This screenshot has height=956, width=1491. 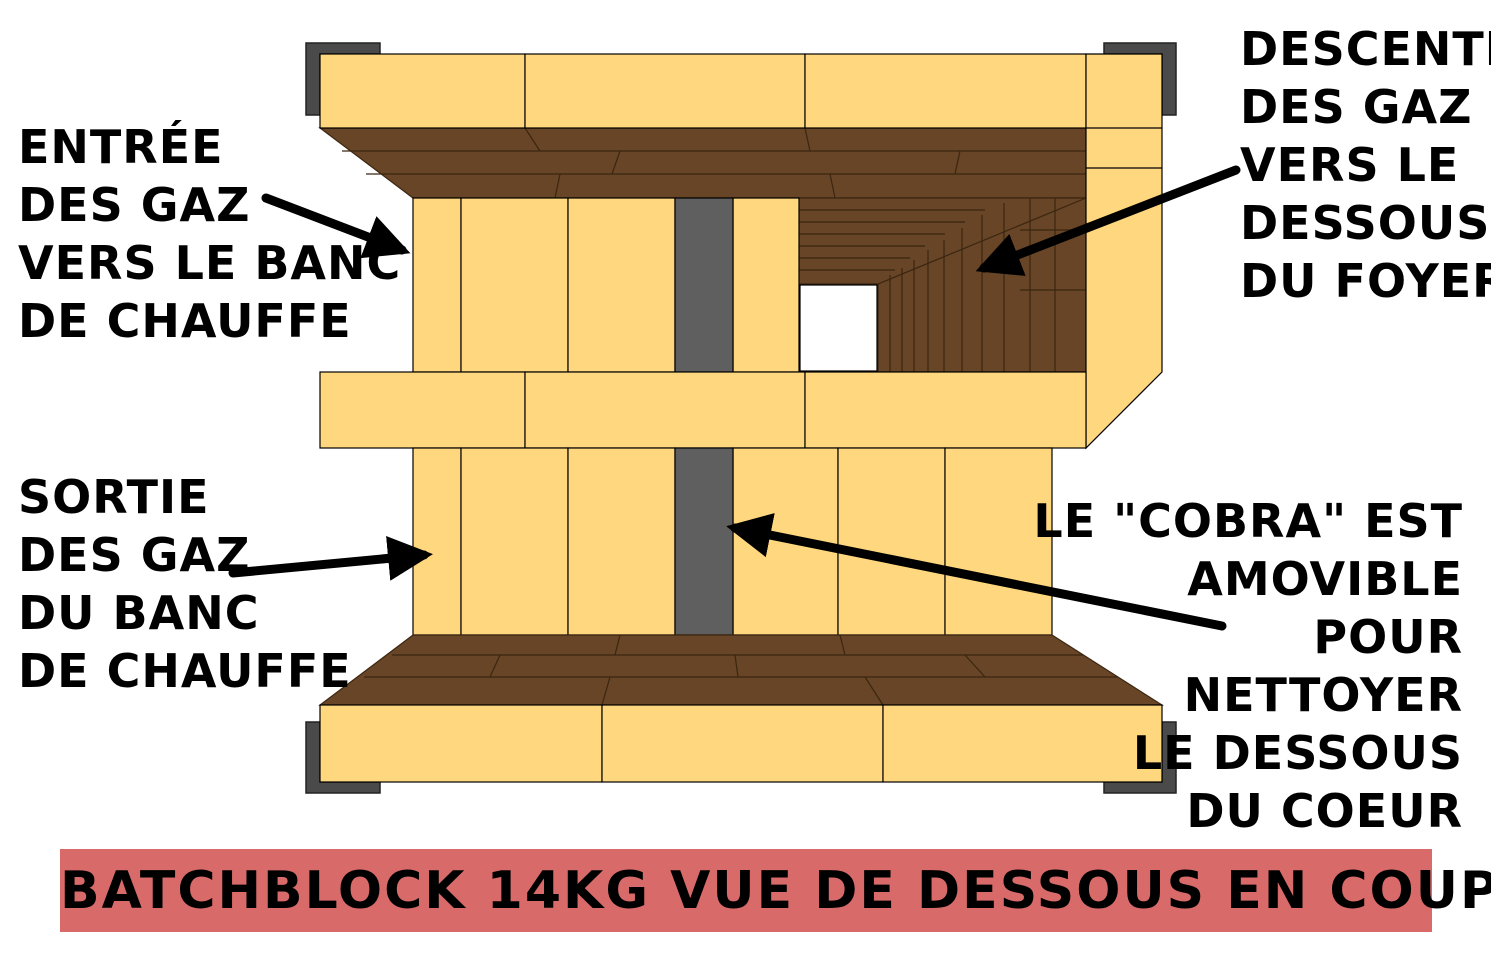 I want to click on arrow-descente, so click(x=1108, y=220).